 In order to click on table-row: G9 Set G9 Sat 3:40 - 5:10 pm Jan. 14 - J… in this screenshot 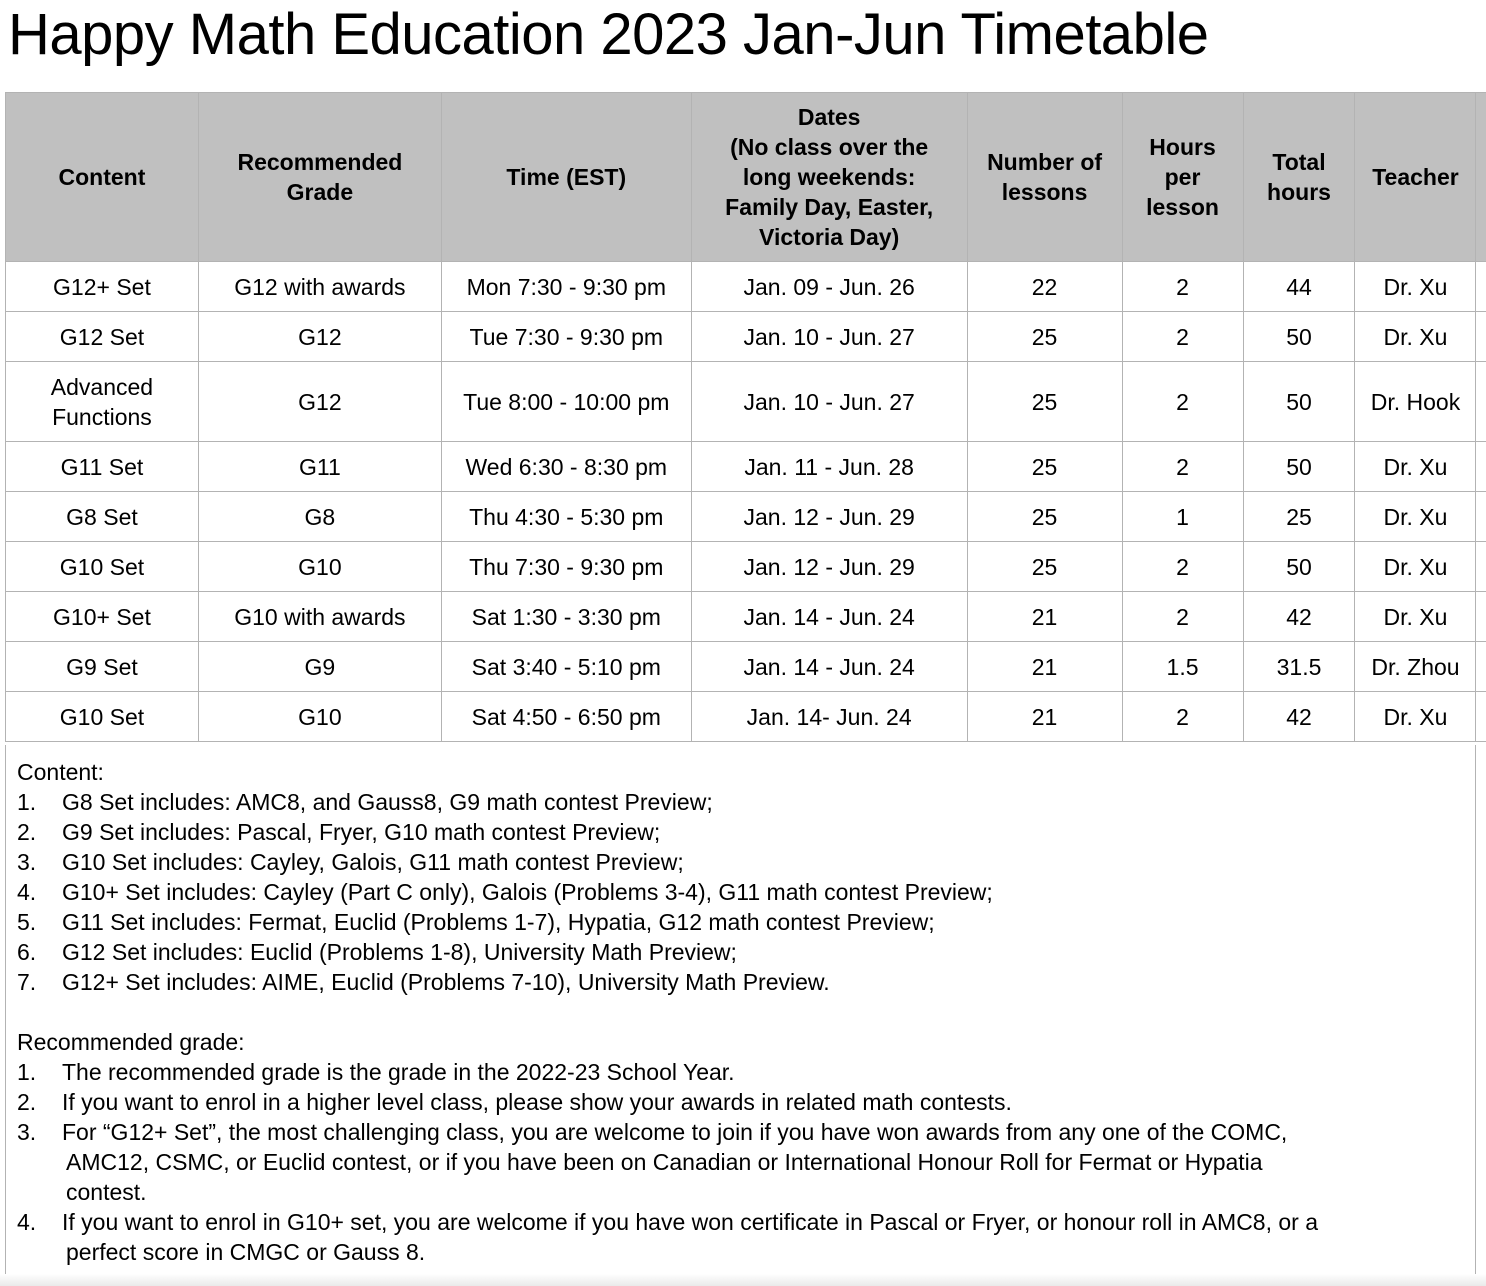, I will do `click(745, 666)`.